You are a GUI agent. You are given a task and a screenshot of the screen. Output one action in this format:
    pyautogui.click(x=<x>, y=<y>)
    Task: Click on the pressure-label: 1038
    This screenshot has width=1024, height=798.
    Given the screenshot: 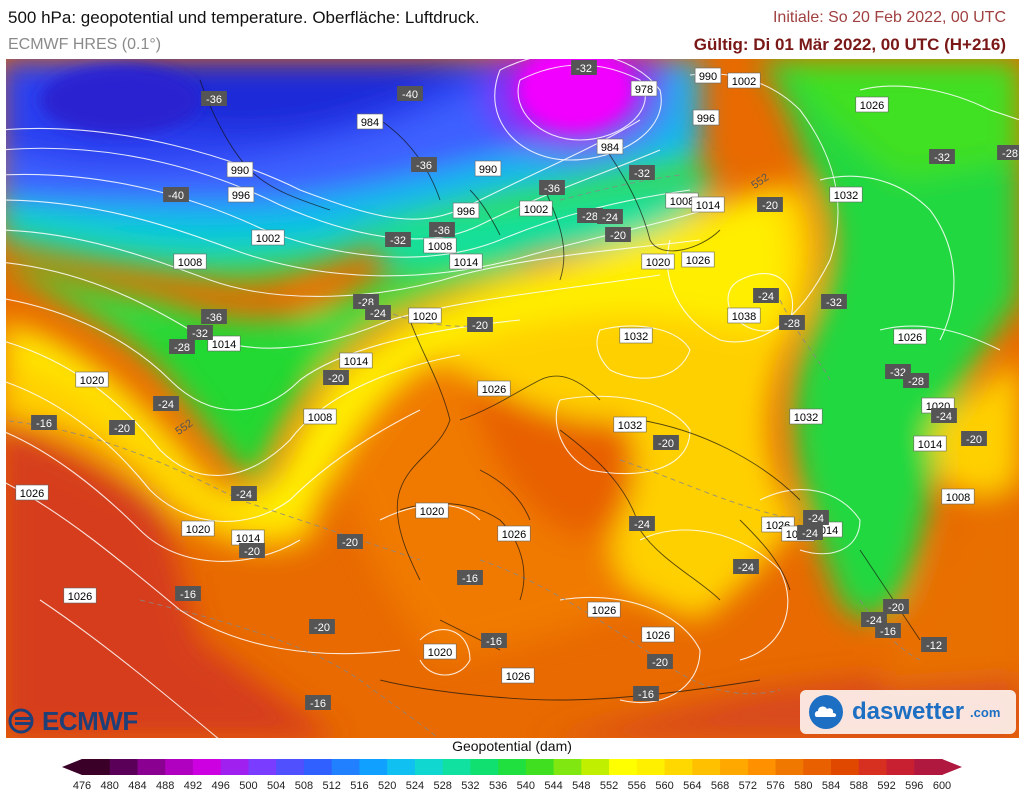 What is the action you would take?
    pyautogui.click(x=744, y=315)
    